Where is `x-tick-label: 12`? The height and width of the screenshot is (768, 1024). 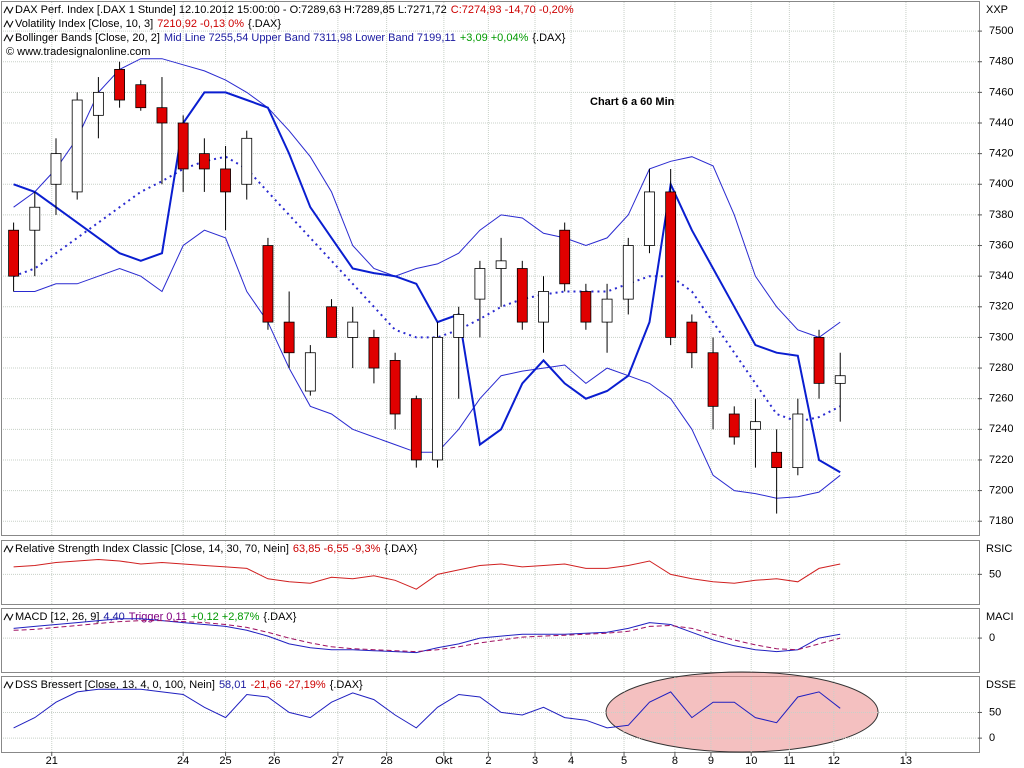
x-tick-label: 12 is located at coordinates (834, 761).